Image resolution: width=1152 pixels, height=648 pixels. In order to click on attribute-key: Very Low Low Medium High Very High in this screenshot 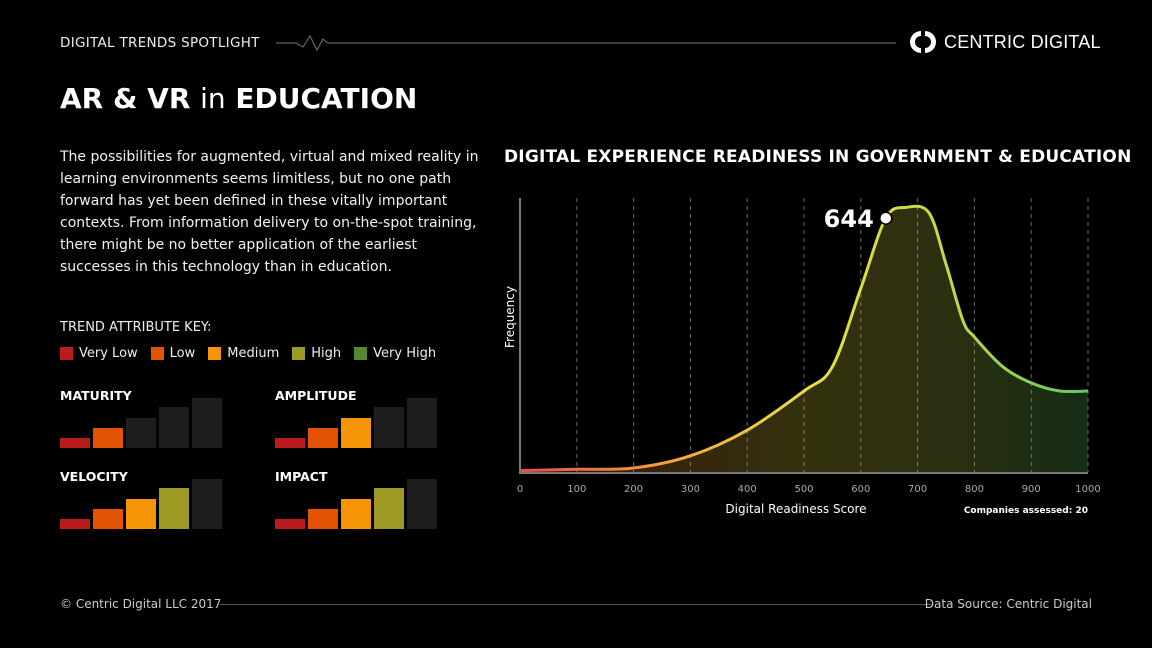, I will do `click(248, 353)`.